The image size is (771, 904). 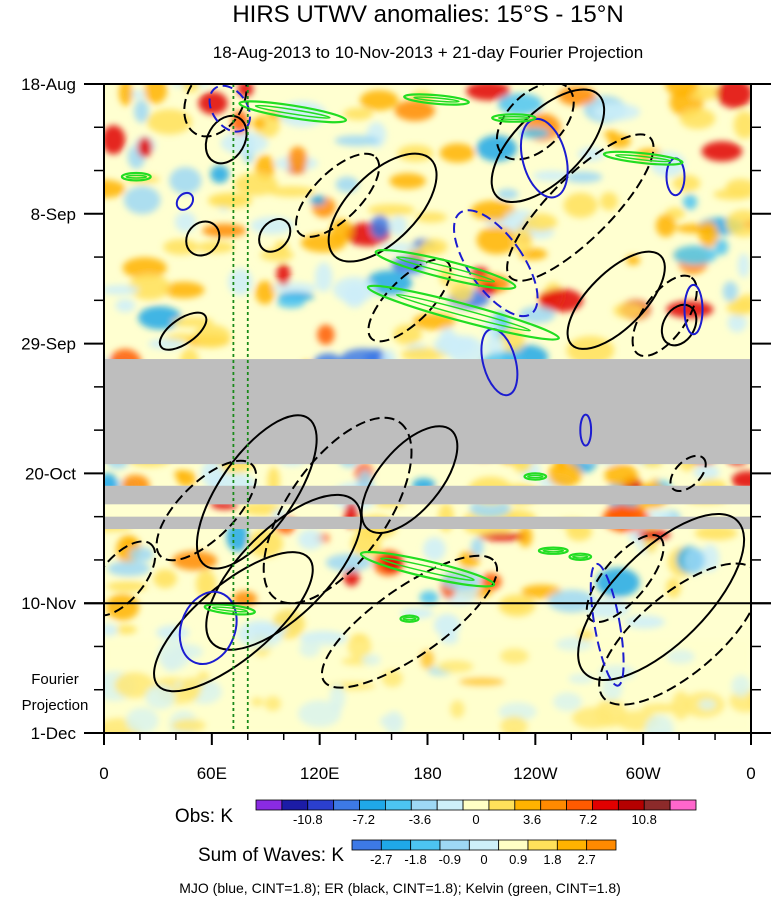 What do you see at coordinates (230, 108) in the screenshot?
I see `mjo-contour` at bounding box center [230, 108].